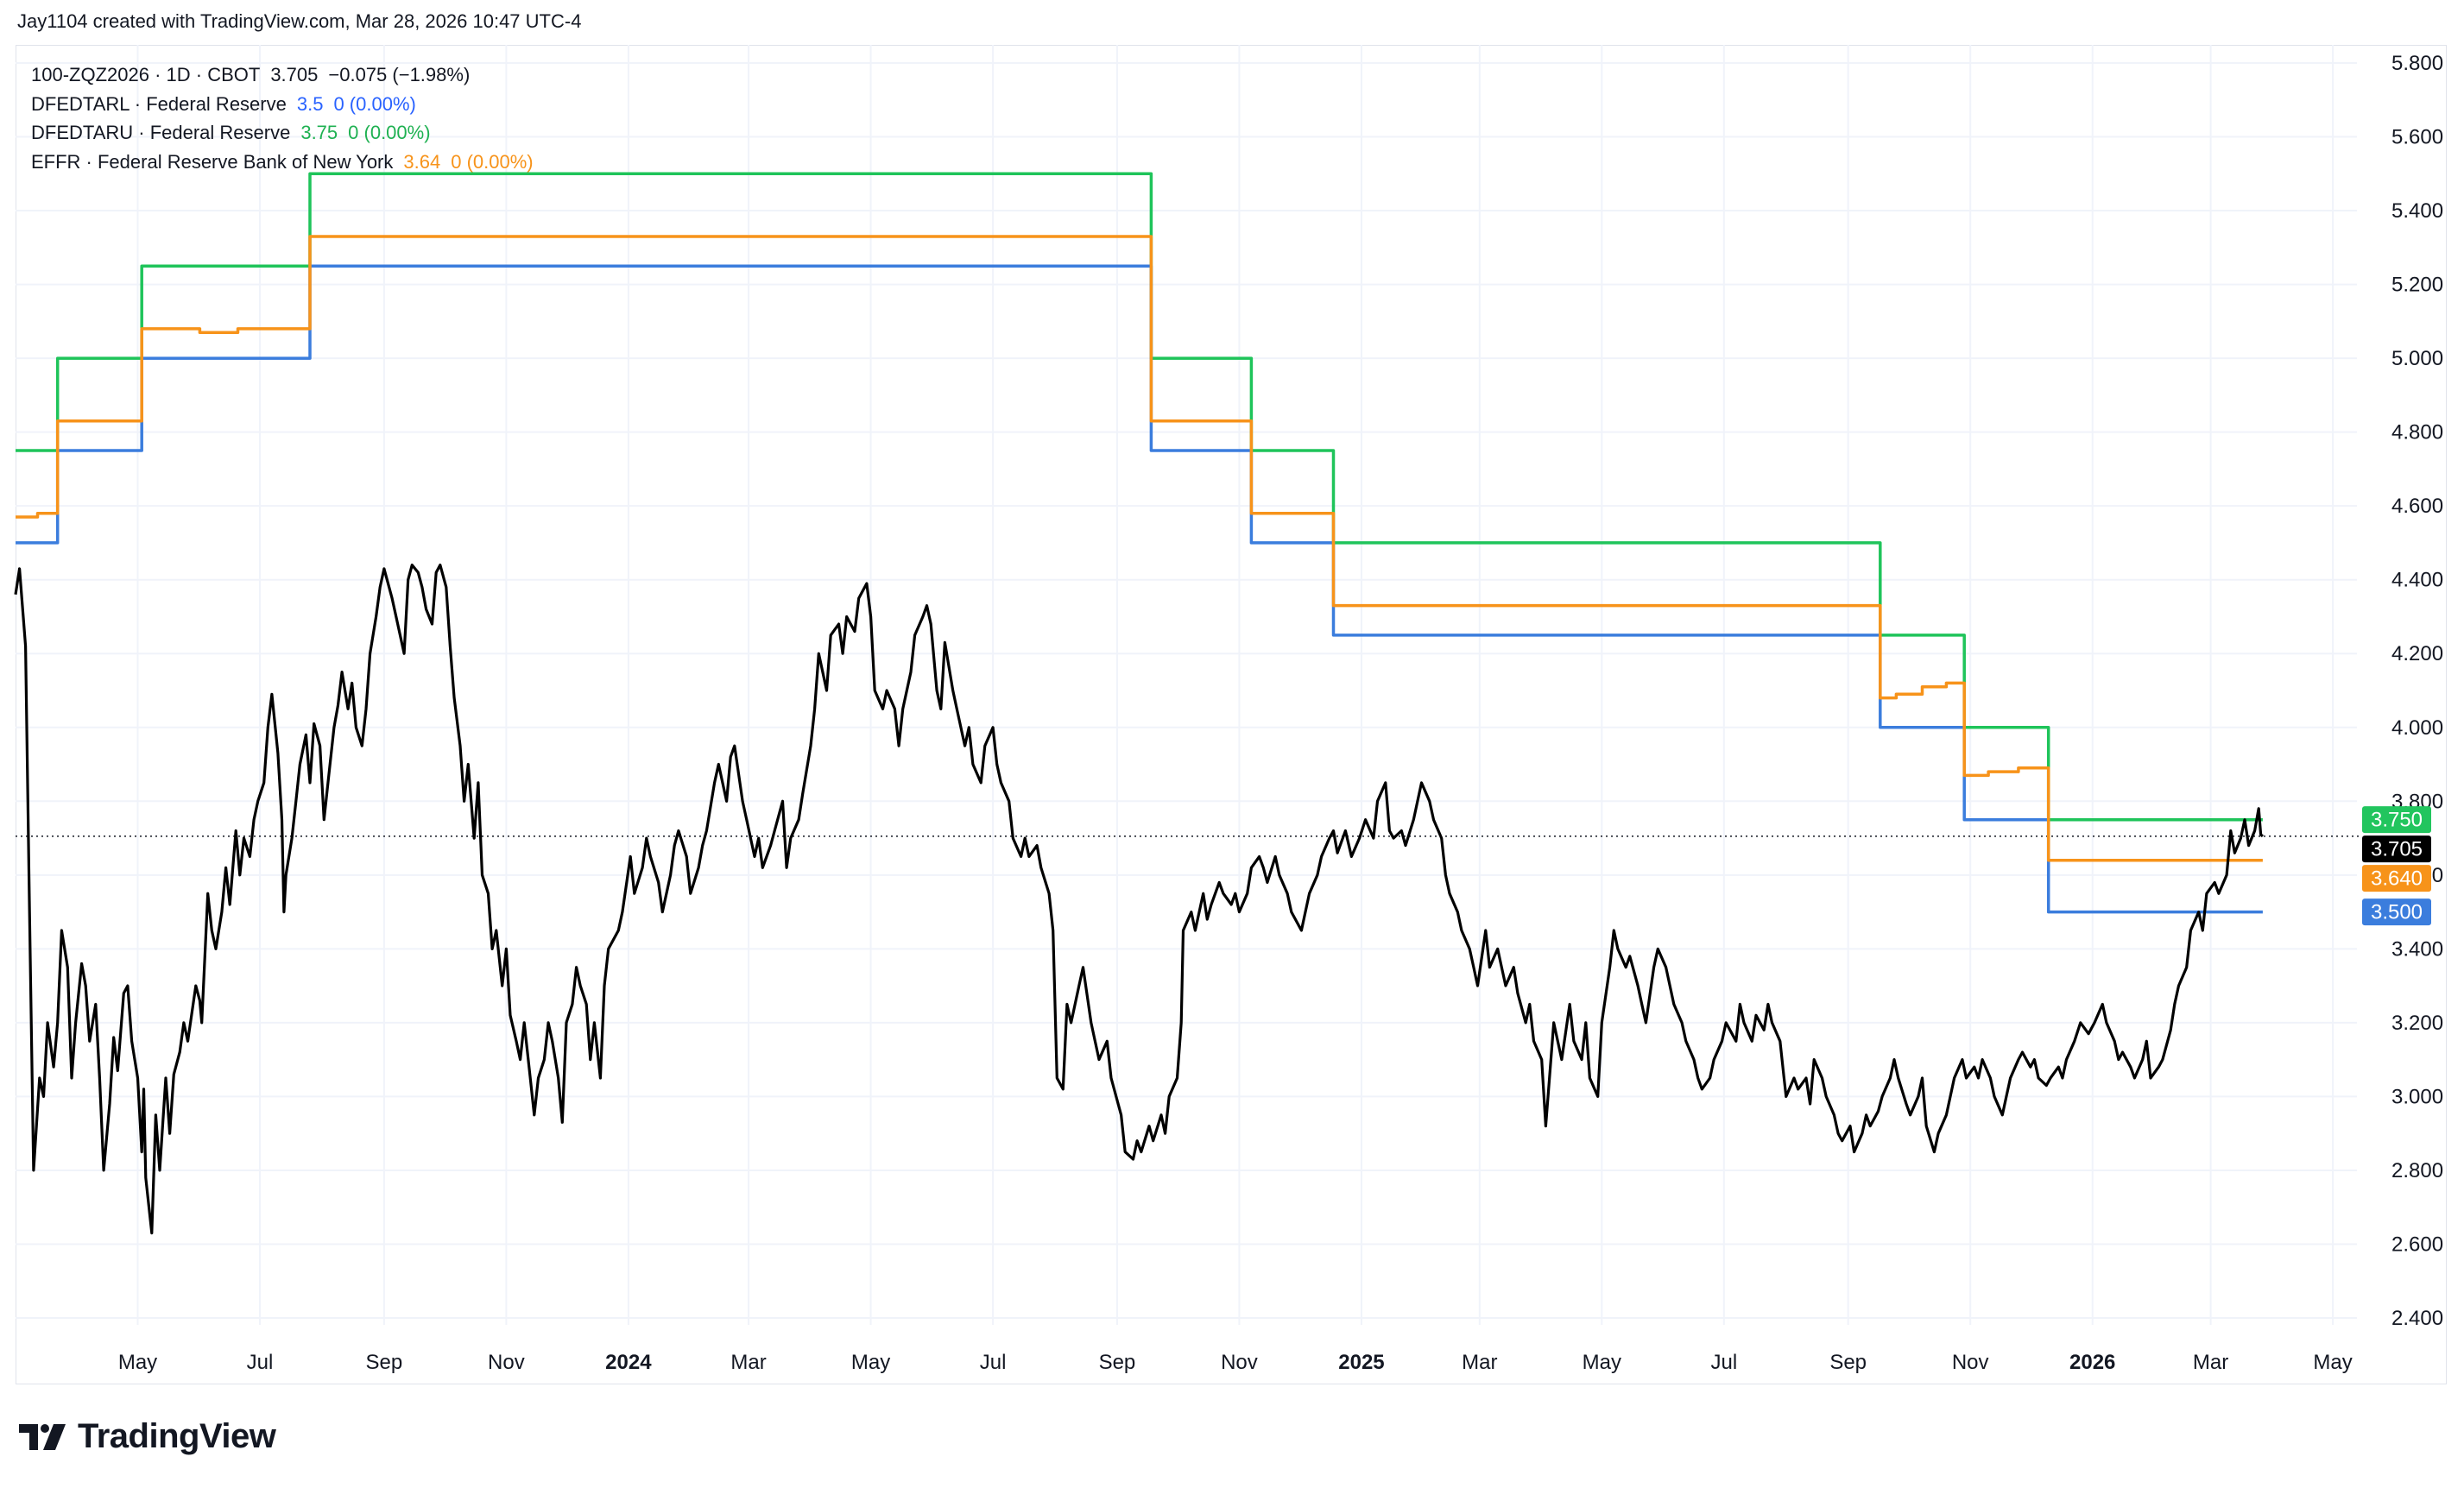 This screenshot has width=2464, height=1488. I want to click on tradingview-logo-icon, so click(42, 1436).